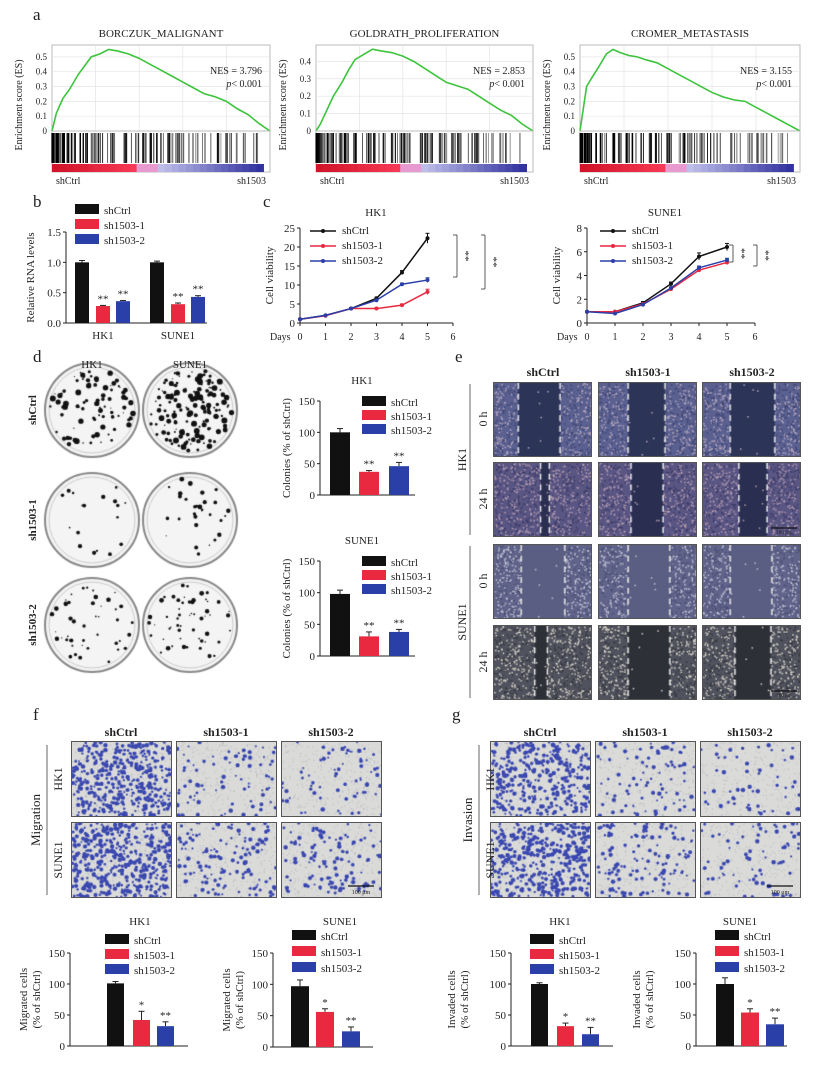  What do you see at coordinates (115, 1014) in the screenshot?
I see `bar-shCtrl` at bounding box center [115, 1014].